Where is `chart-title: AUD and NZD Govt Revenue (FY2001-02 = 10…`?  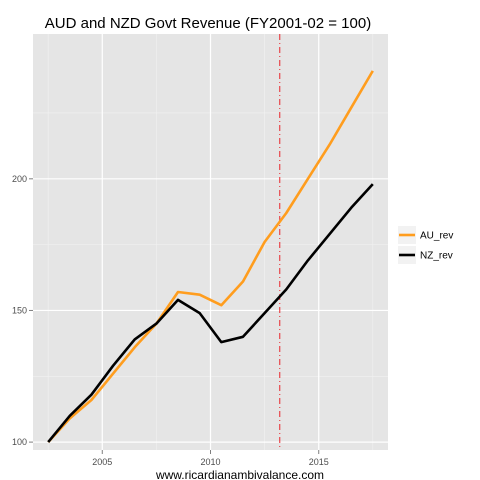
chart-title: AUD and NZD Govt Revenue (FY2001-02 = 10… is located at coordinates (208, 23).